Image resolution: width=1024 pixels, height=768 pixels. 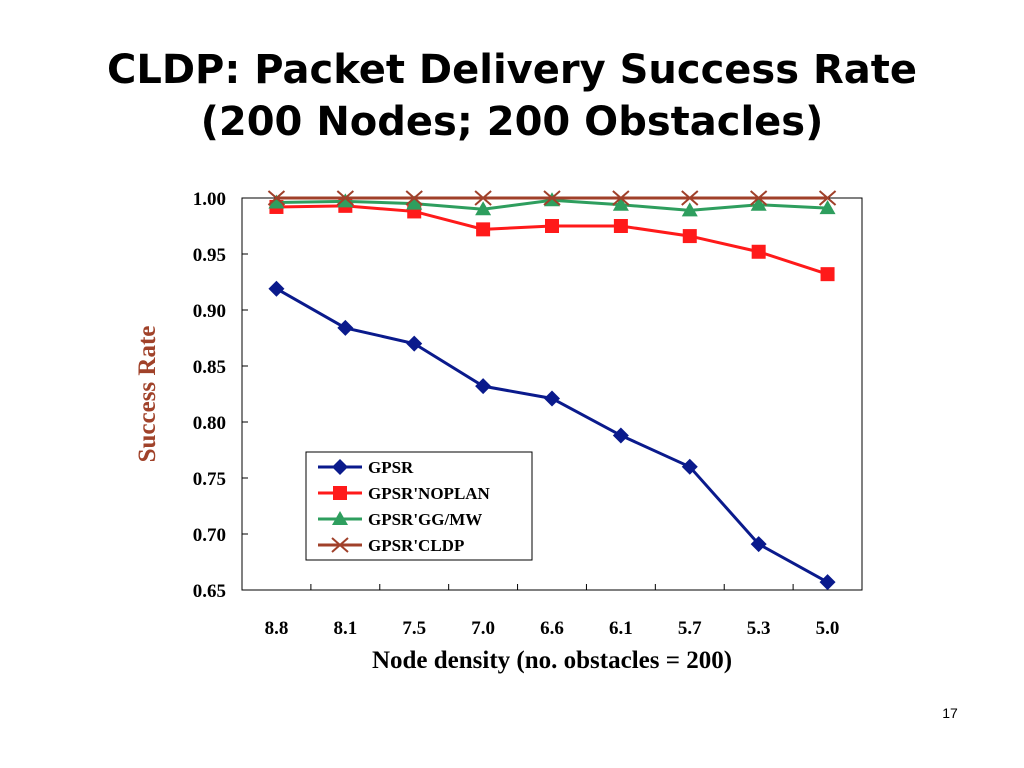 I want to click on x-tick-label: 8.1, so click(x=345, y=628).